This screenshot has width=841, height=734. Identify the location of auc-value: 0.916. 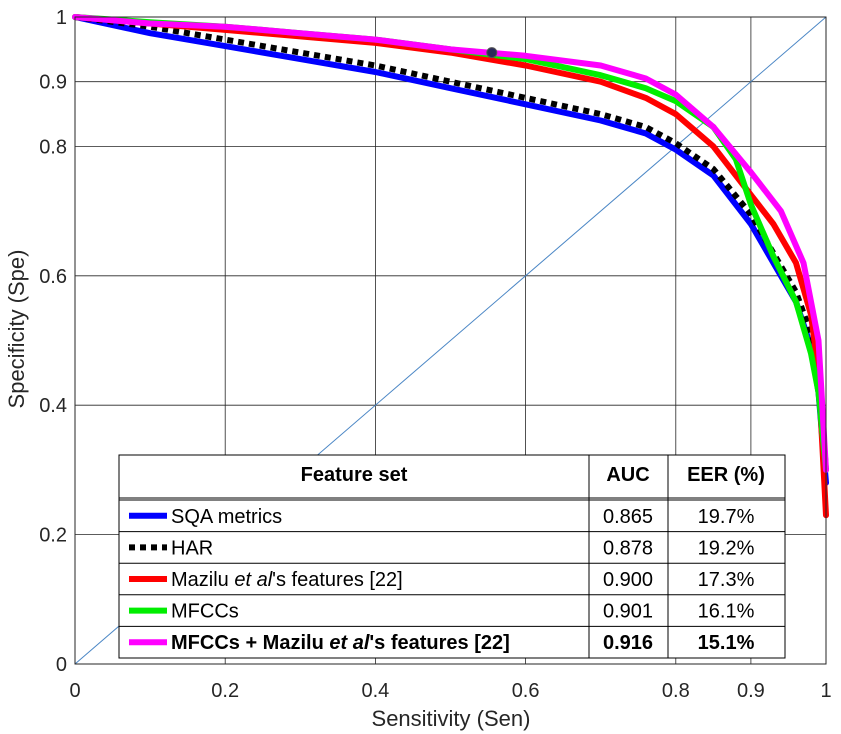
(628, 643).